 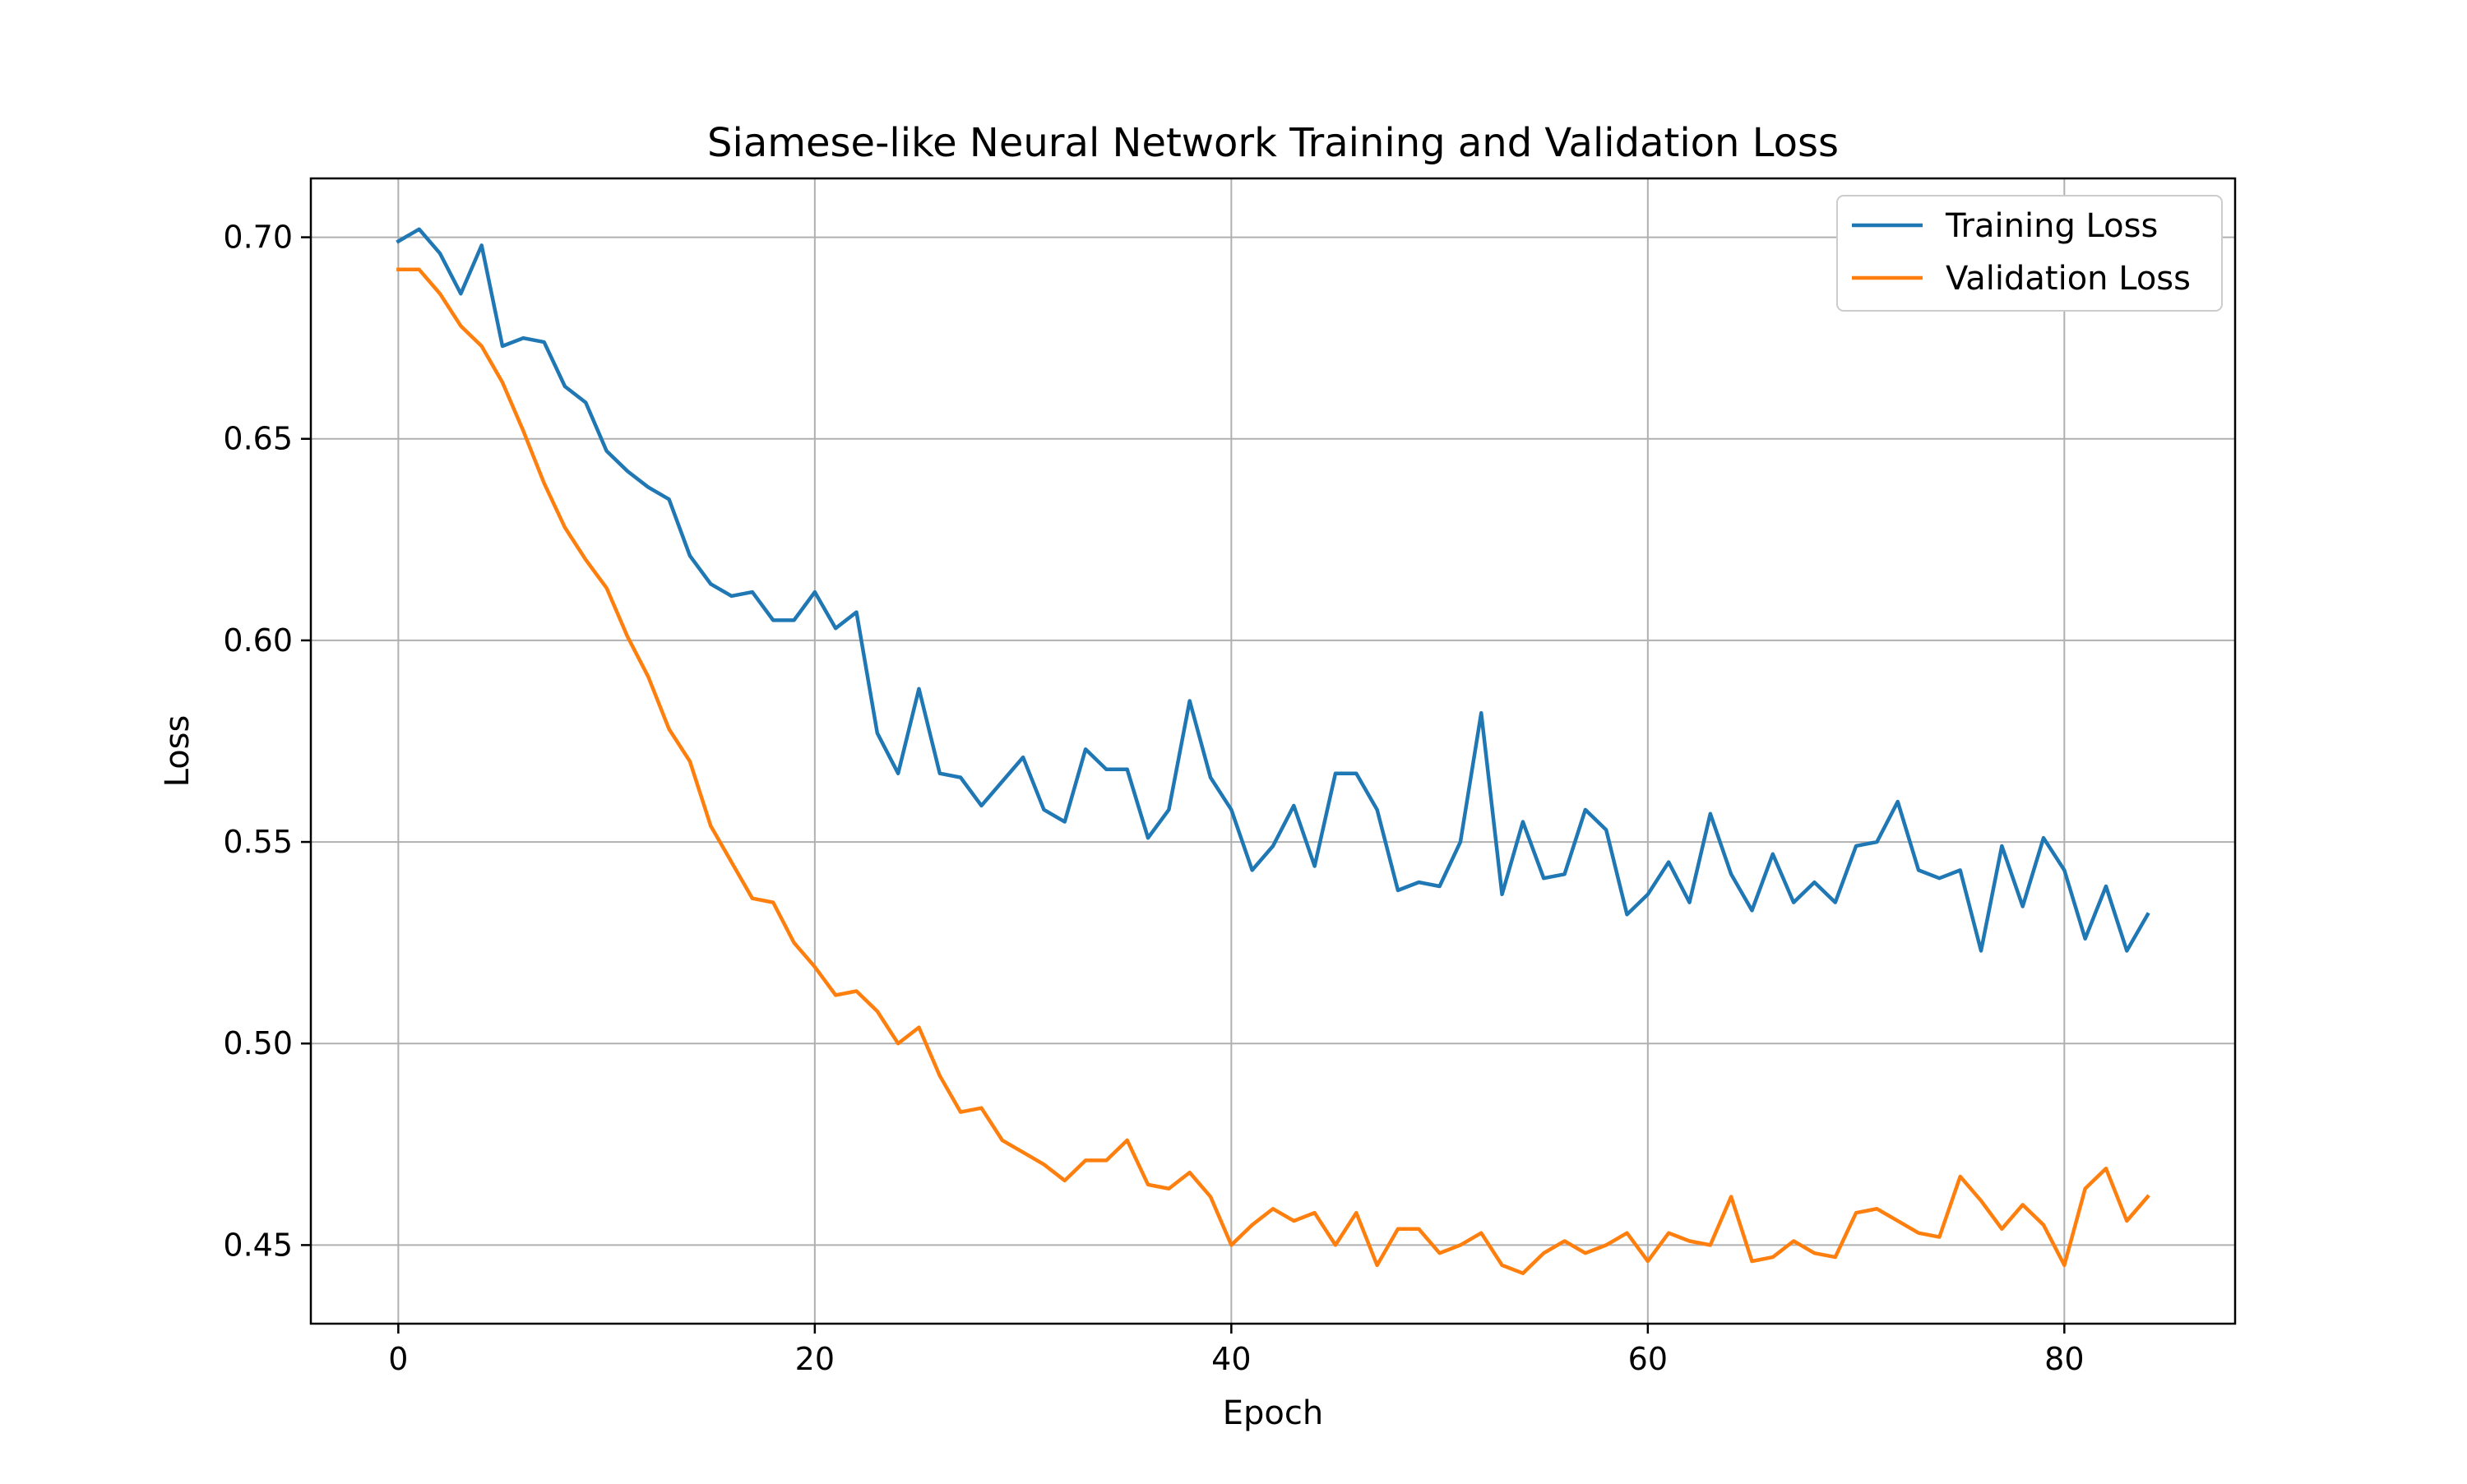 I want to click on x-tick-label: 80, so click(x=2064, y=1359).